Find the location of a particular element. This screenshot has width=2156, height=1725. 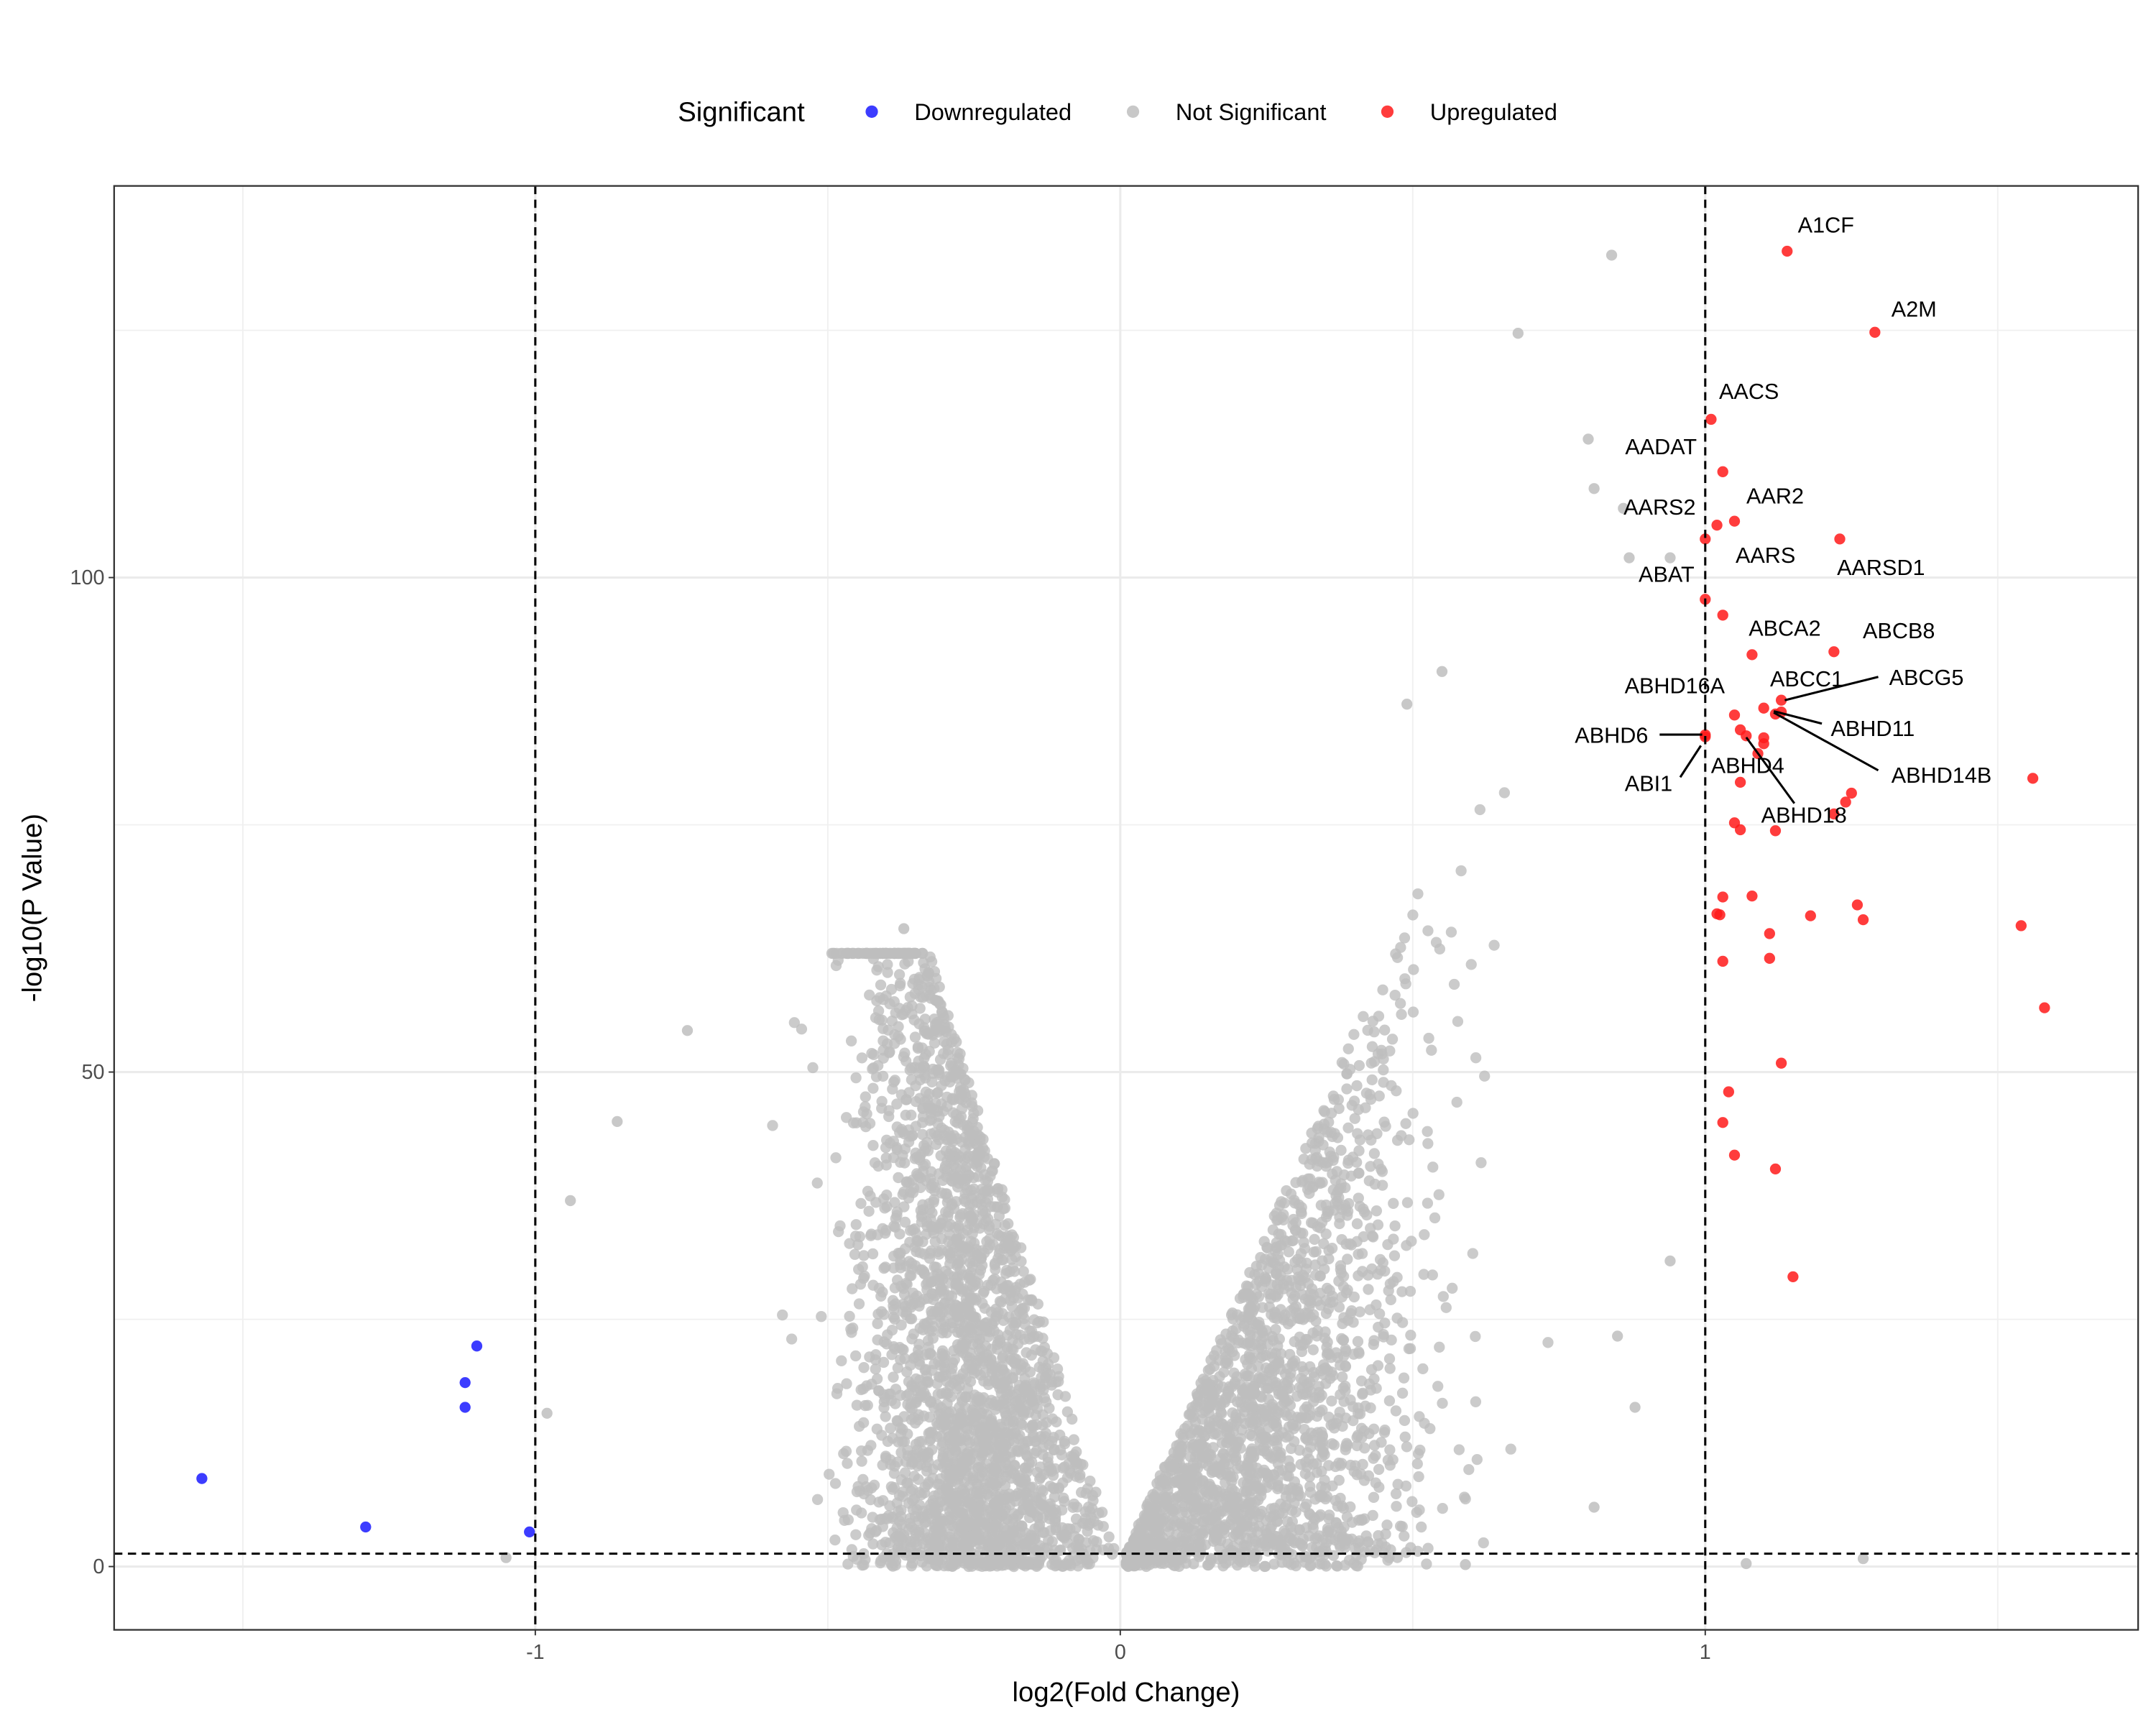

gene-label: AADAT is located at coordinates (1661, 447).